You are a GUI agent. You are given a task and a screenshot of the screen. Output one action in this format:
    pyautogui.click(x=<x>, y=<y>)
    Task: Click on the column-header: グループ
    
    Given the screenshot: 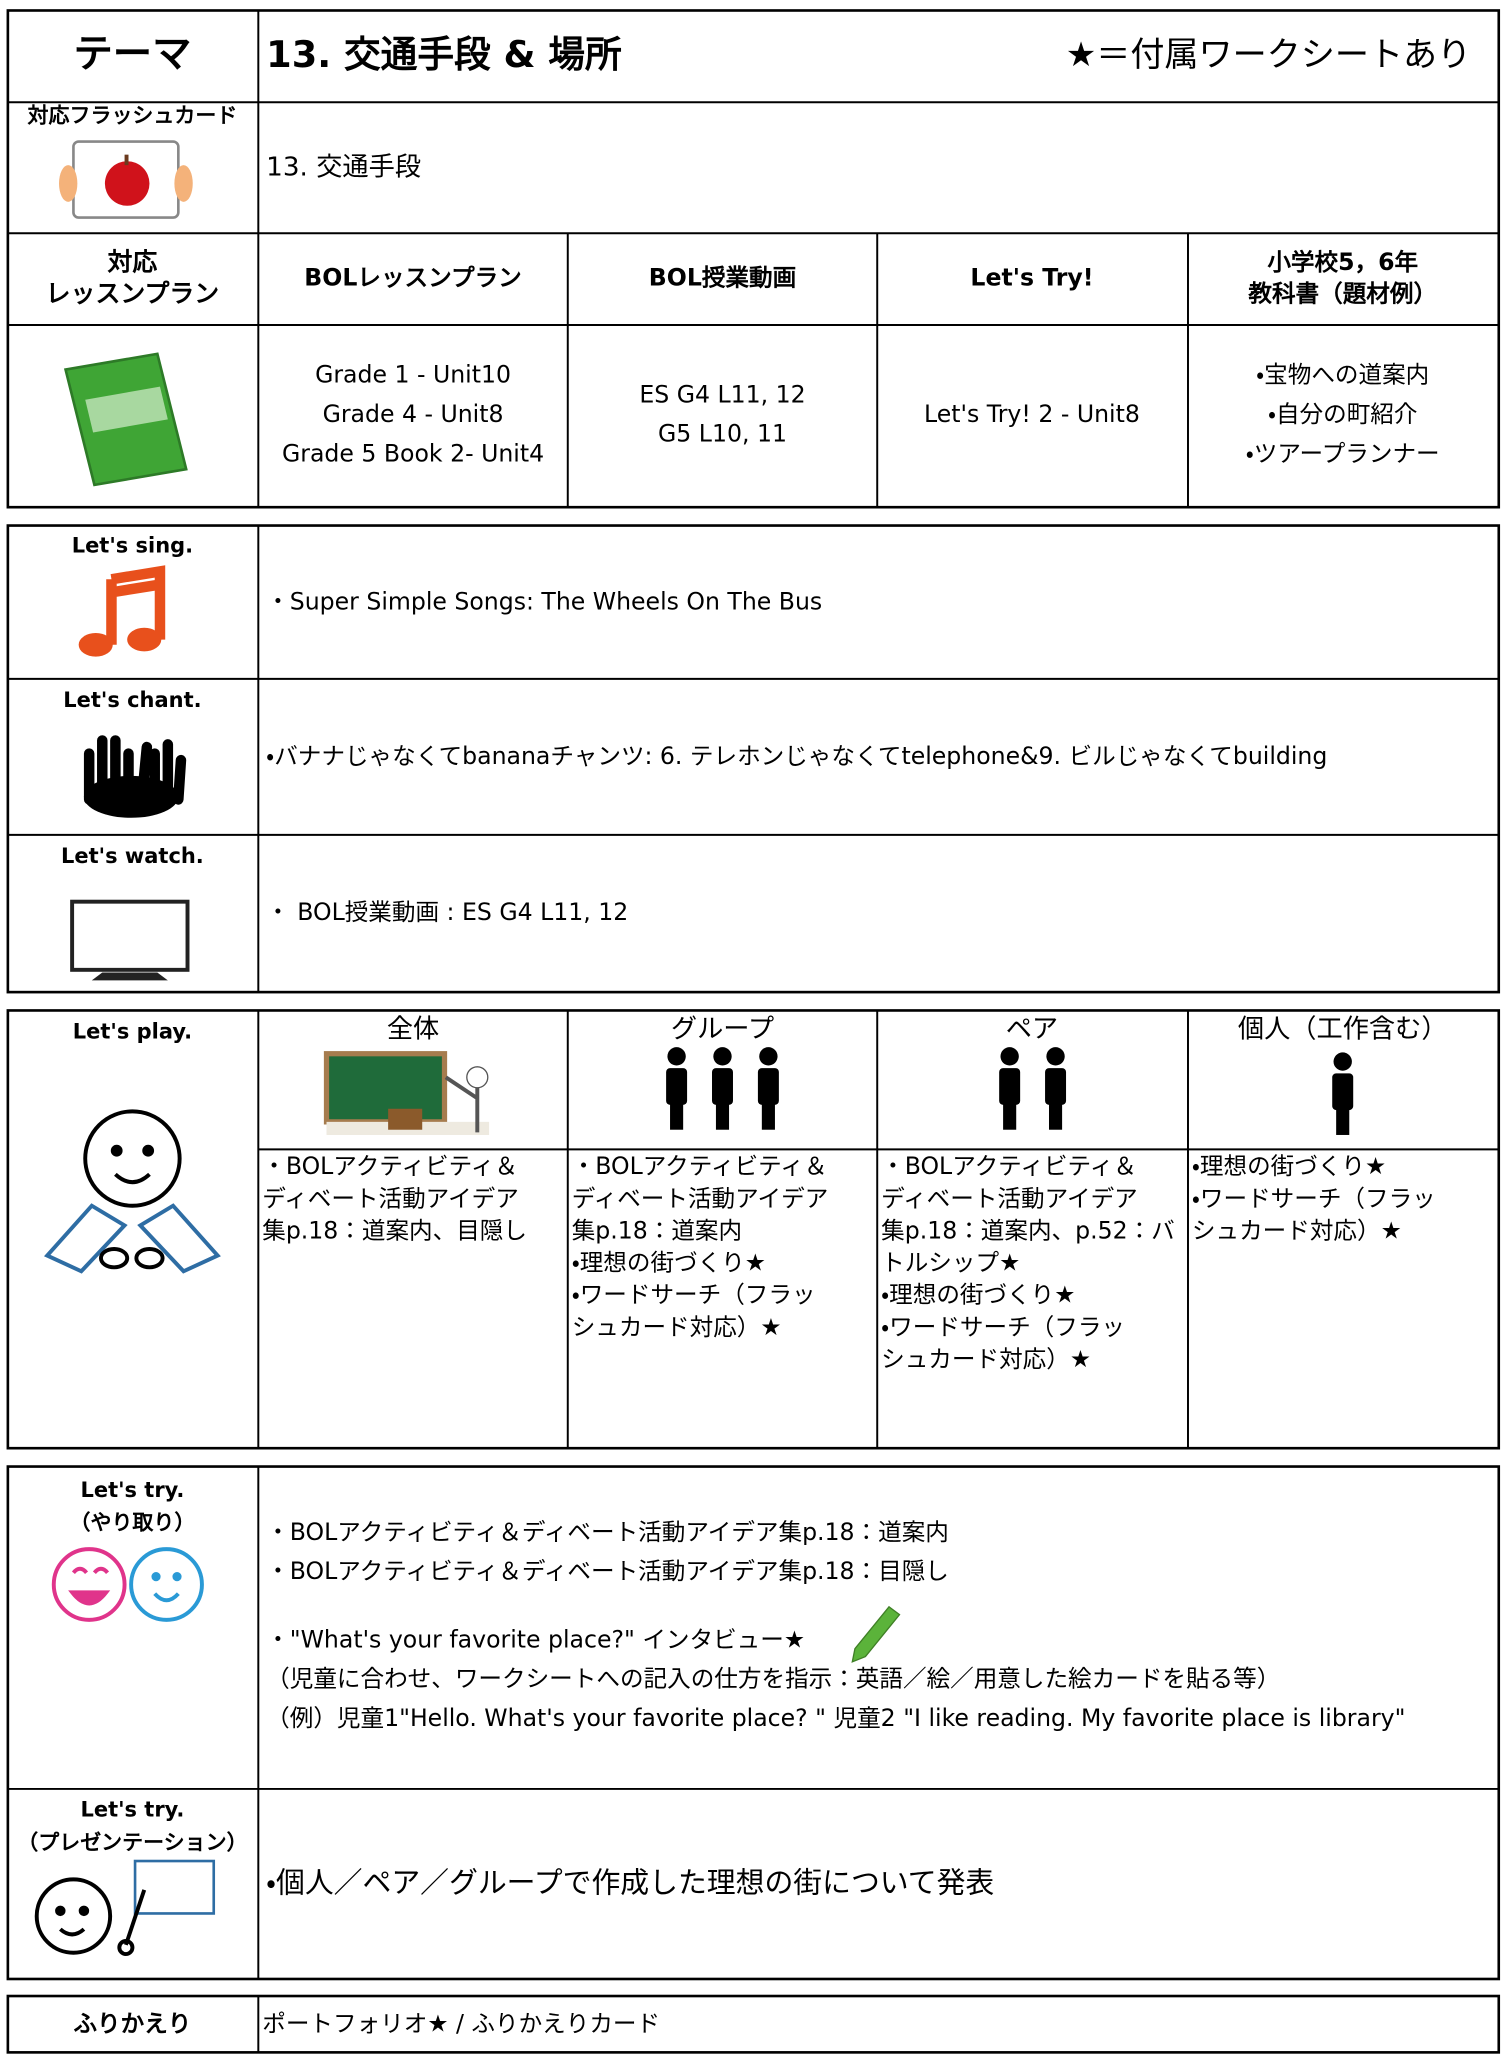 What is the action you would take?
    pyautogui.click(x=722, y=1030)
    